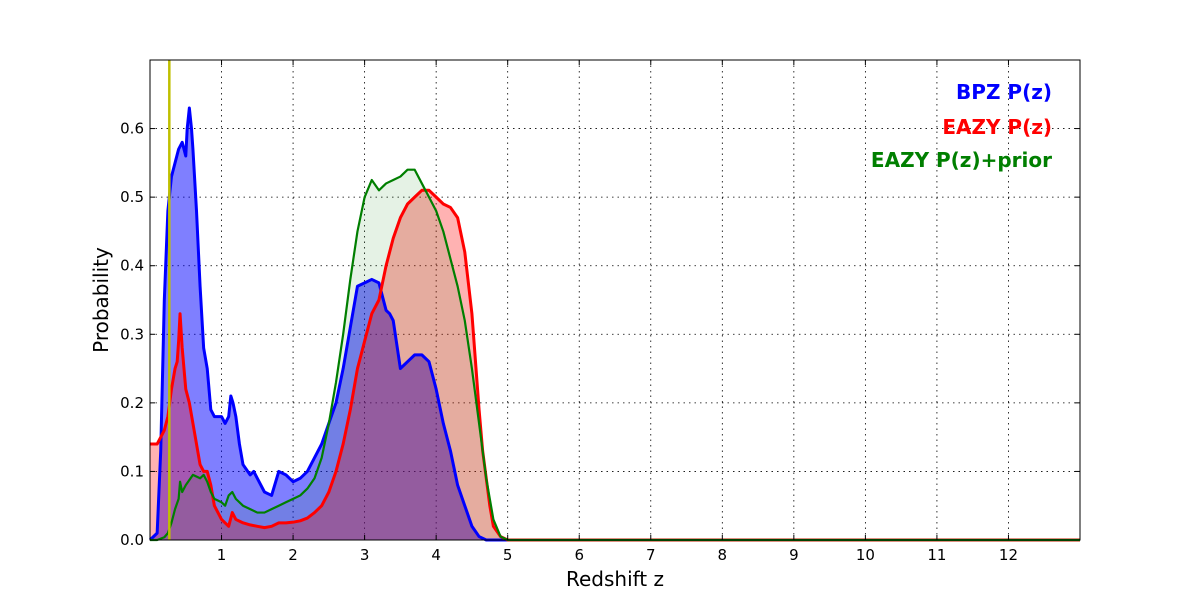 The height and width of the screenshot is (600, 1200). What do you see at coordinates (365, 555) in the screenshot?
I see `x-tick-label: 3` at bounding box center [365, 555].